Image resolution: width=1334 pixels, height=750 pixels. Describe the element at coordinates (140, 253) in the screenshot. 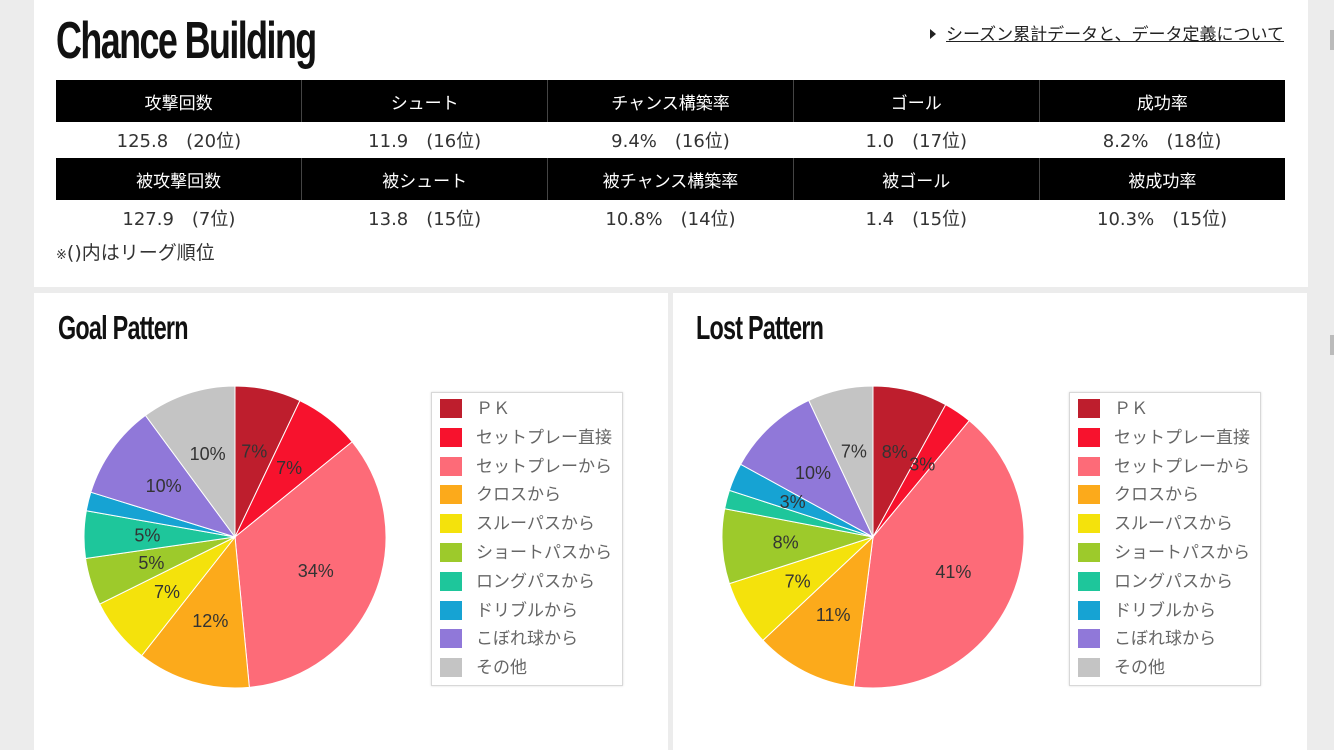

I see `note-text: ()内はリーグ順位` at that location.